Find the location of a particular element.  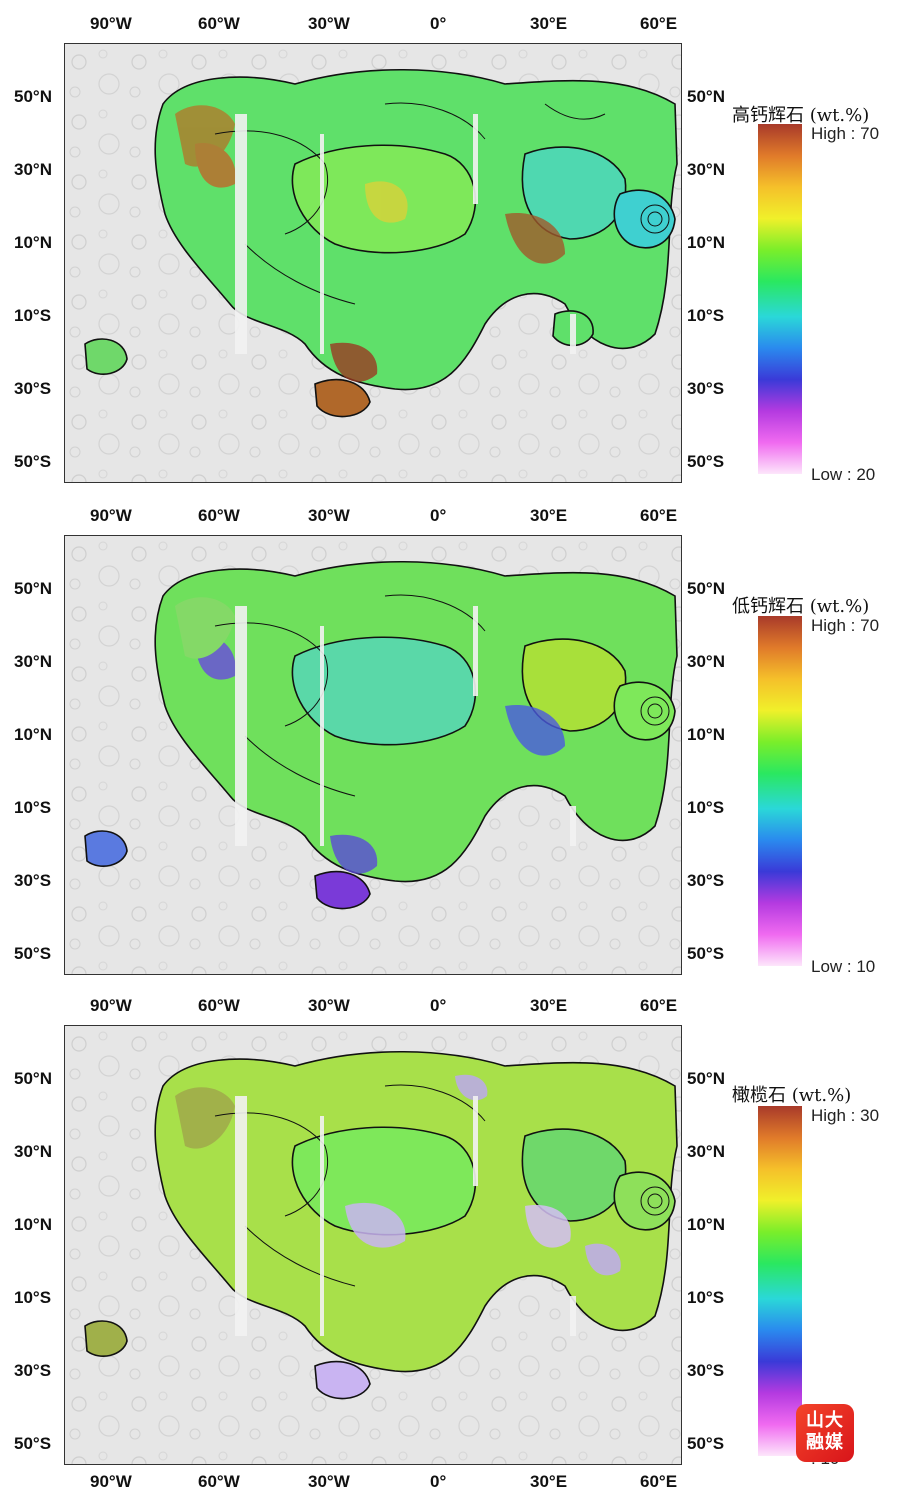

lon-label-bottom: 30°W is located at coordinates (329, 1481).